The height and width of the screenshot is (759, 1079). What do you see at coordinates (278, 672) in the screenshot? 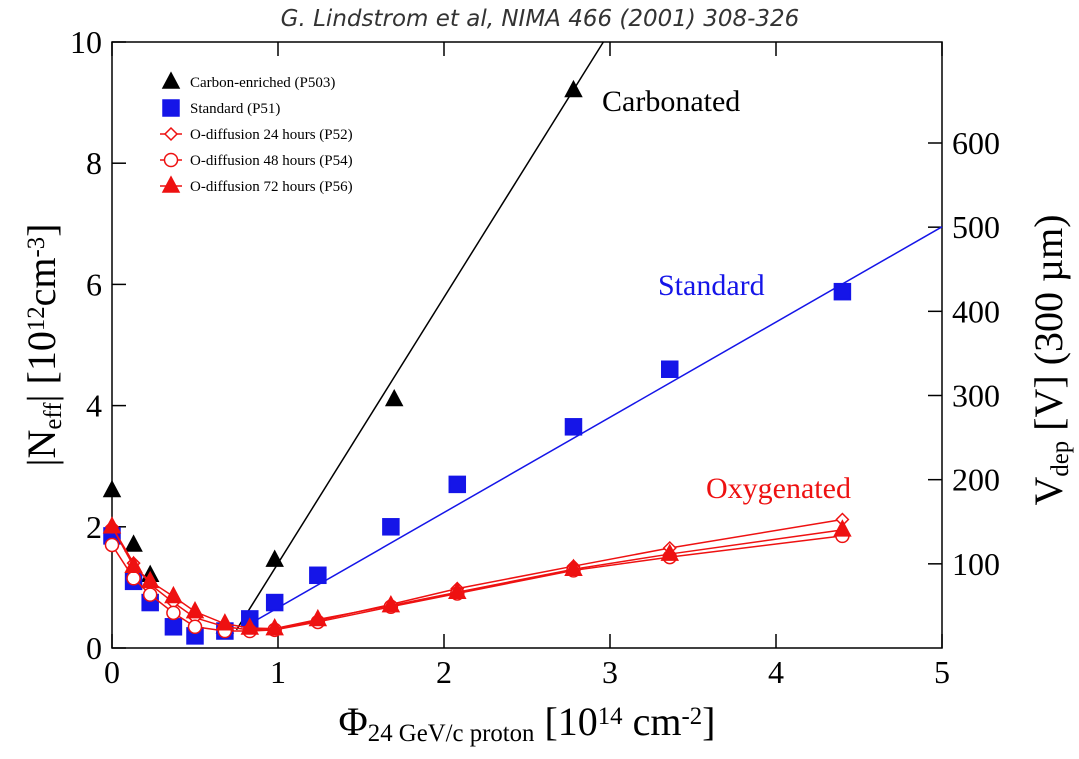
I see `x-tick-label: 1` at bounding box center [278, 672].